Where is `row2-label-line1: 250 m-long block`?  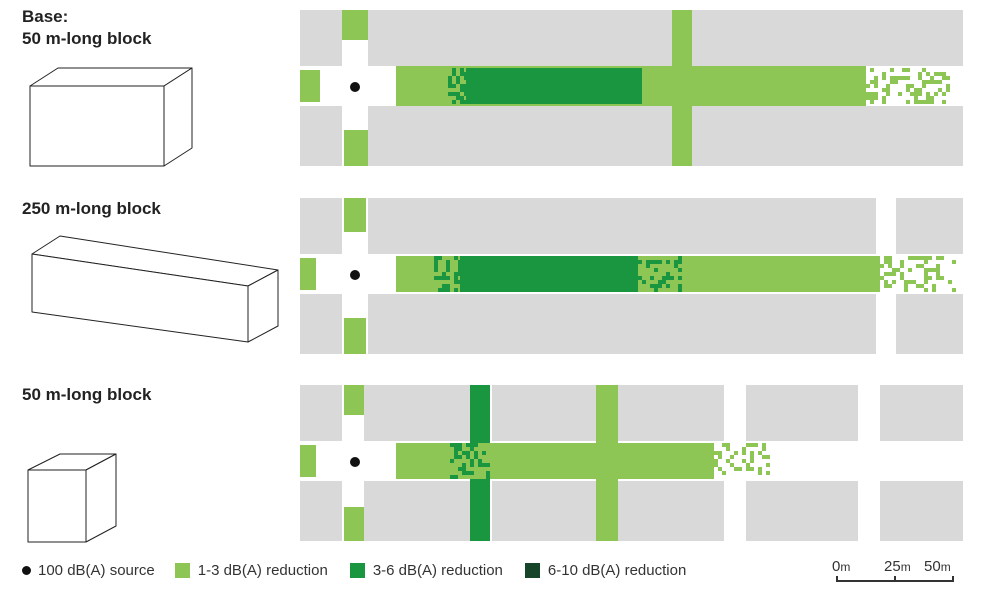 row2-label-line1: 250 m-long block is located at coordinates (91, 208).